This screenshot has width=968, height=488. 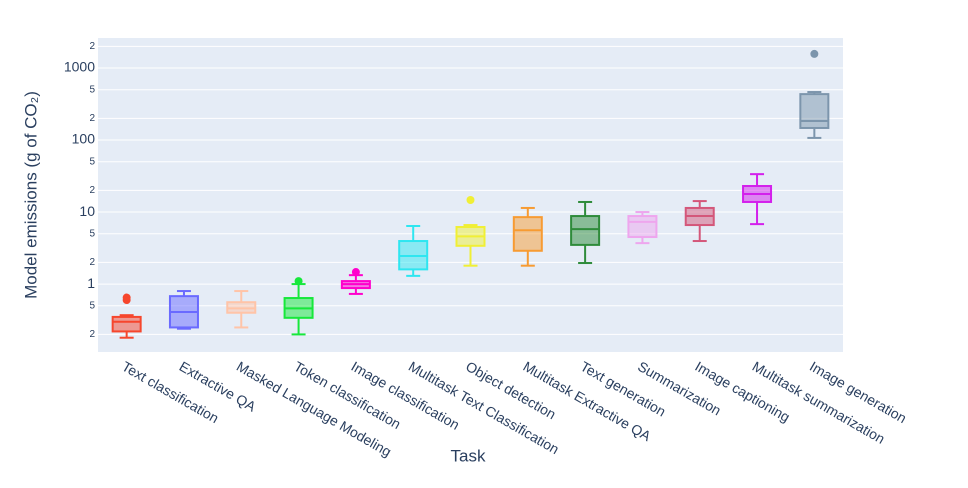 I want to click on y-tick-label: 1, so click(x=91, y=283).